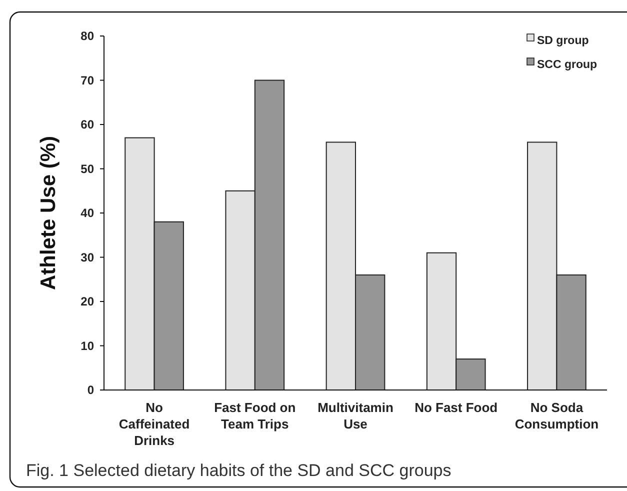 The height and width of the screenshot is (491, 627). I want to click on y-tick-label: 50, so click(87, 169).